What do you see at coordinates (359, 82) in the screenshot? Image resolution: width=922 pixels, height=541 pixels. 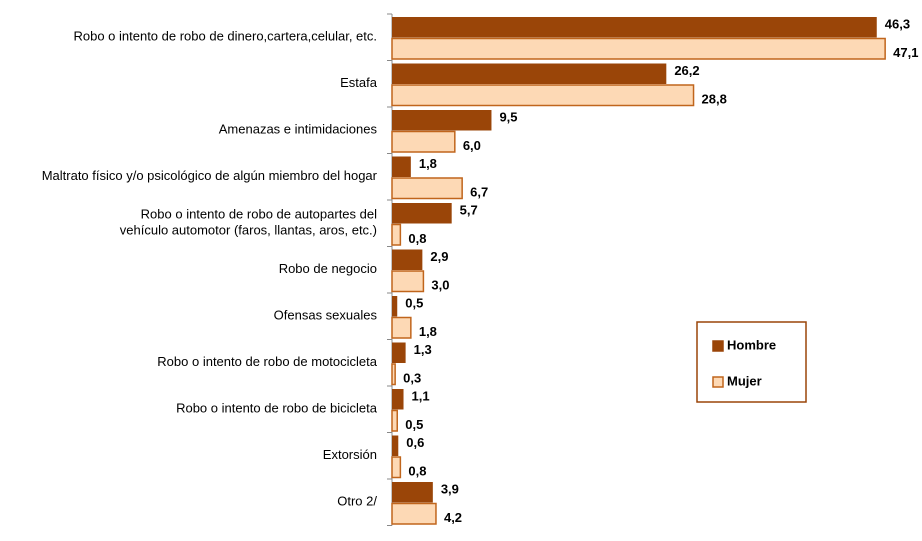 I see `category-label: Estafa` at bounding box center [359, 82].